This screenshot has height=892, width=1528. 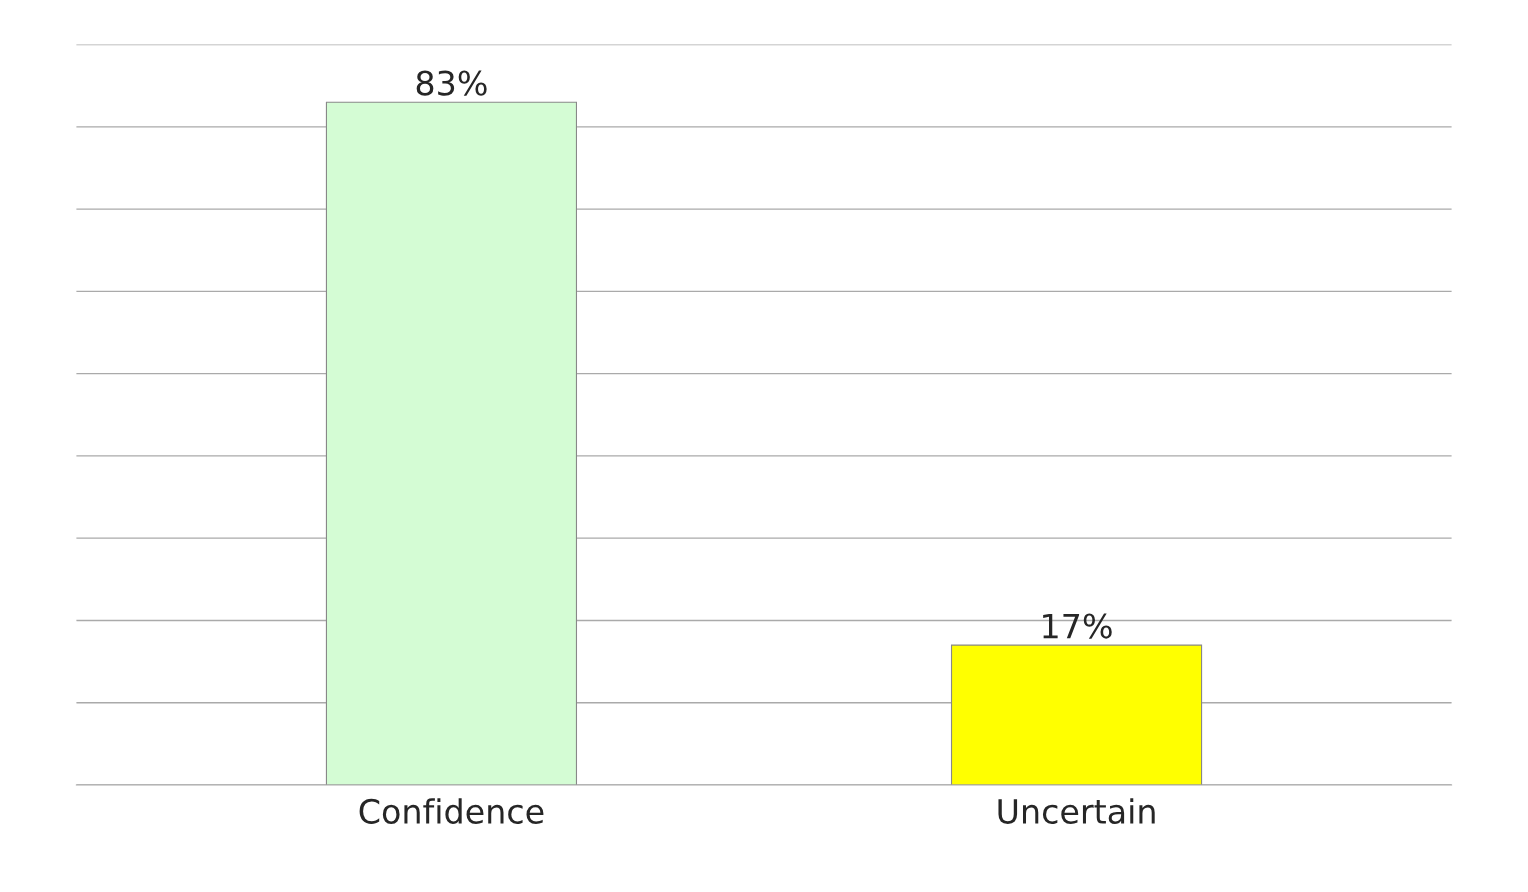 I want to click on x-tick-label: Uncertain, so click(x=1076, y=811).